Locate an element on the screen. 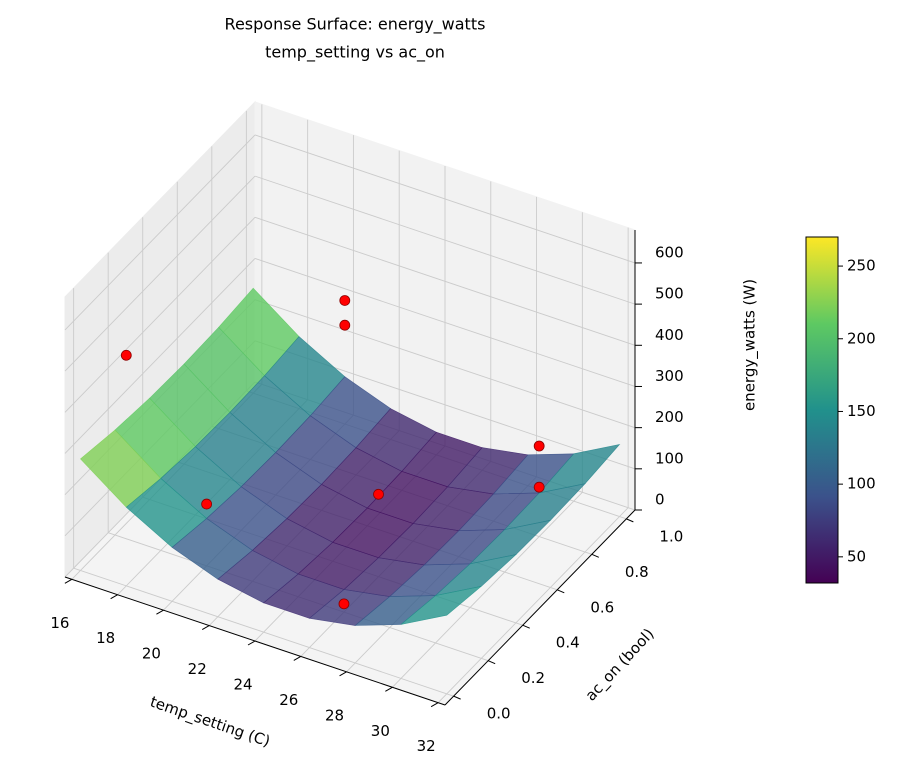 The height and width of the screenshot is (775, 909). z-tick-label: 100 is located at coordinates (669, 458).